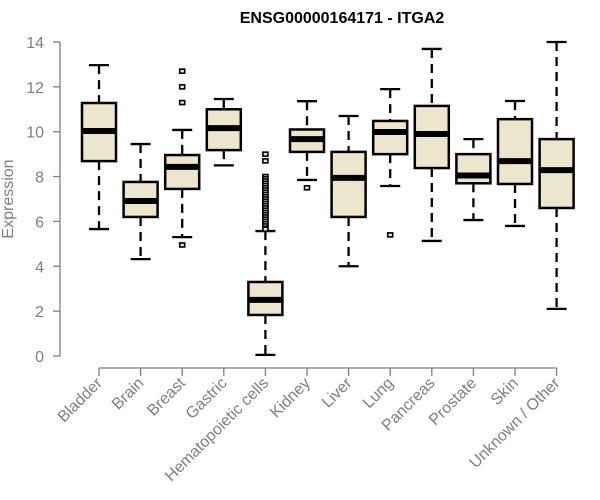 The width and height of the screenshot is (600, 500). What do you see at coordinates (224, 132) in the screenshot?
I see `box-group-gastric` at bounding box center [224, 132].